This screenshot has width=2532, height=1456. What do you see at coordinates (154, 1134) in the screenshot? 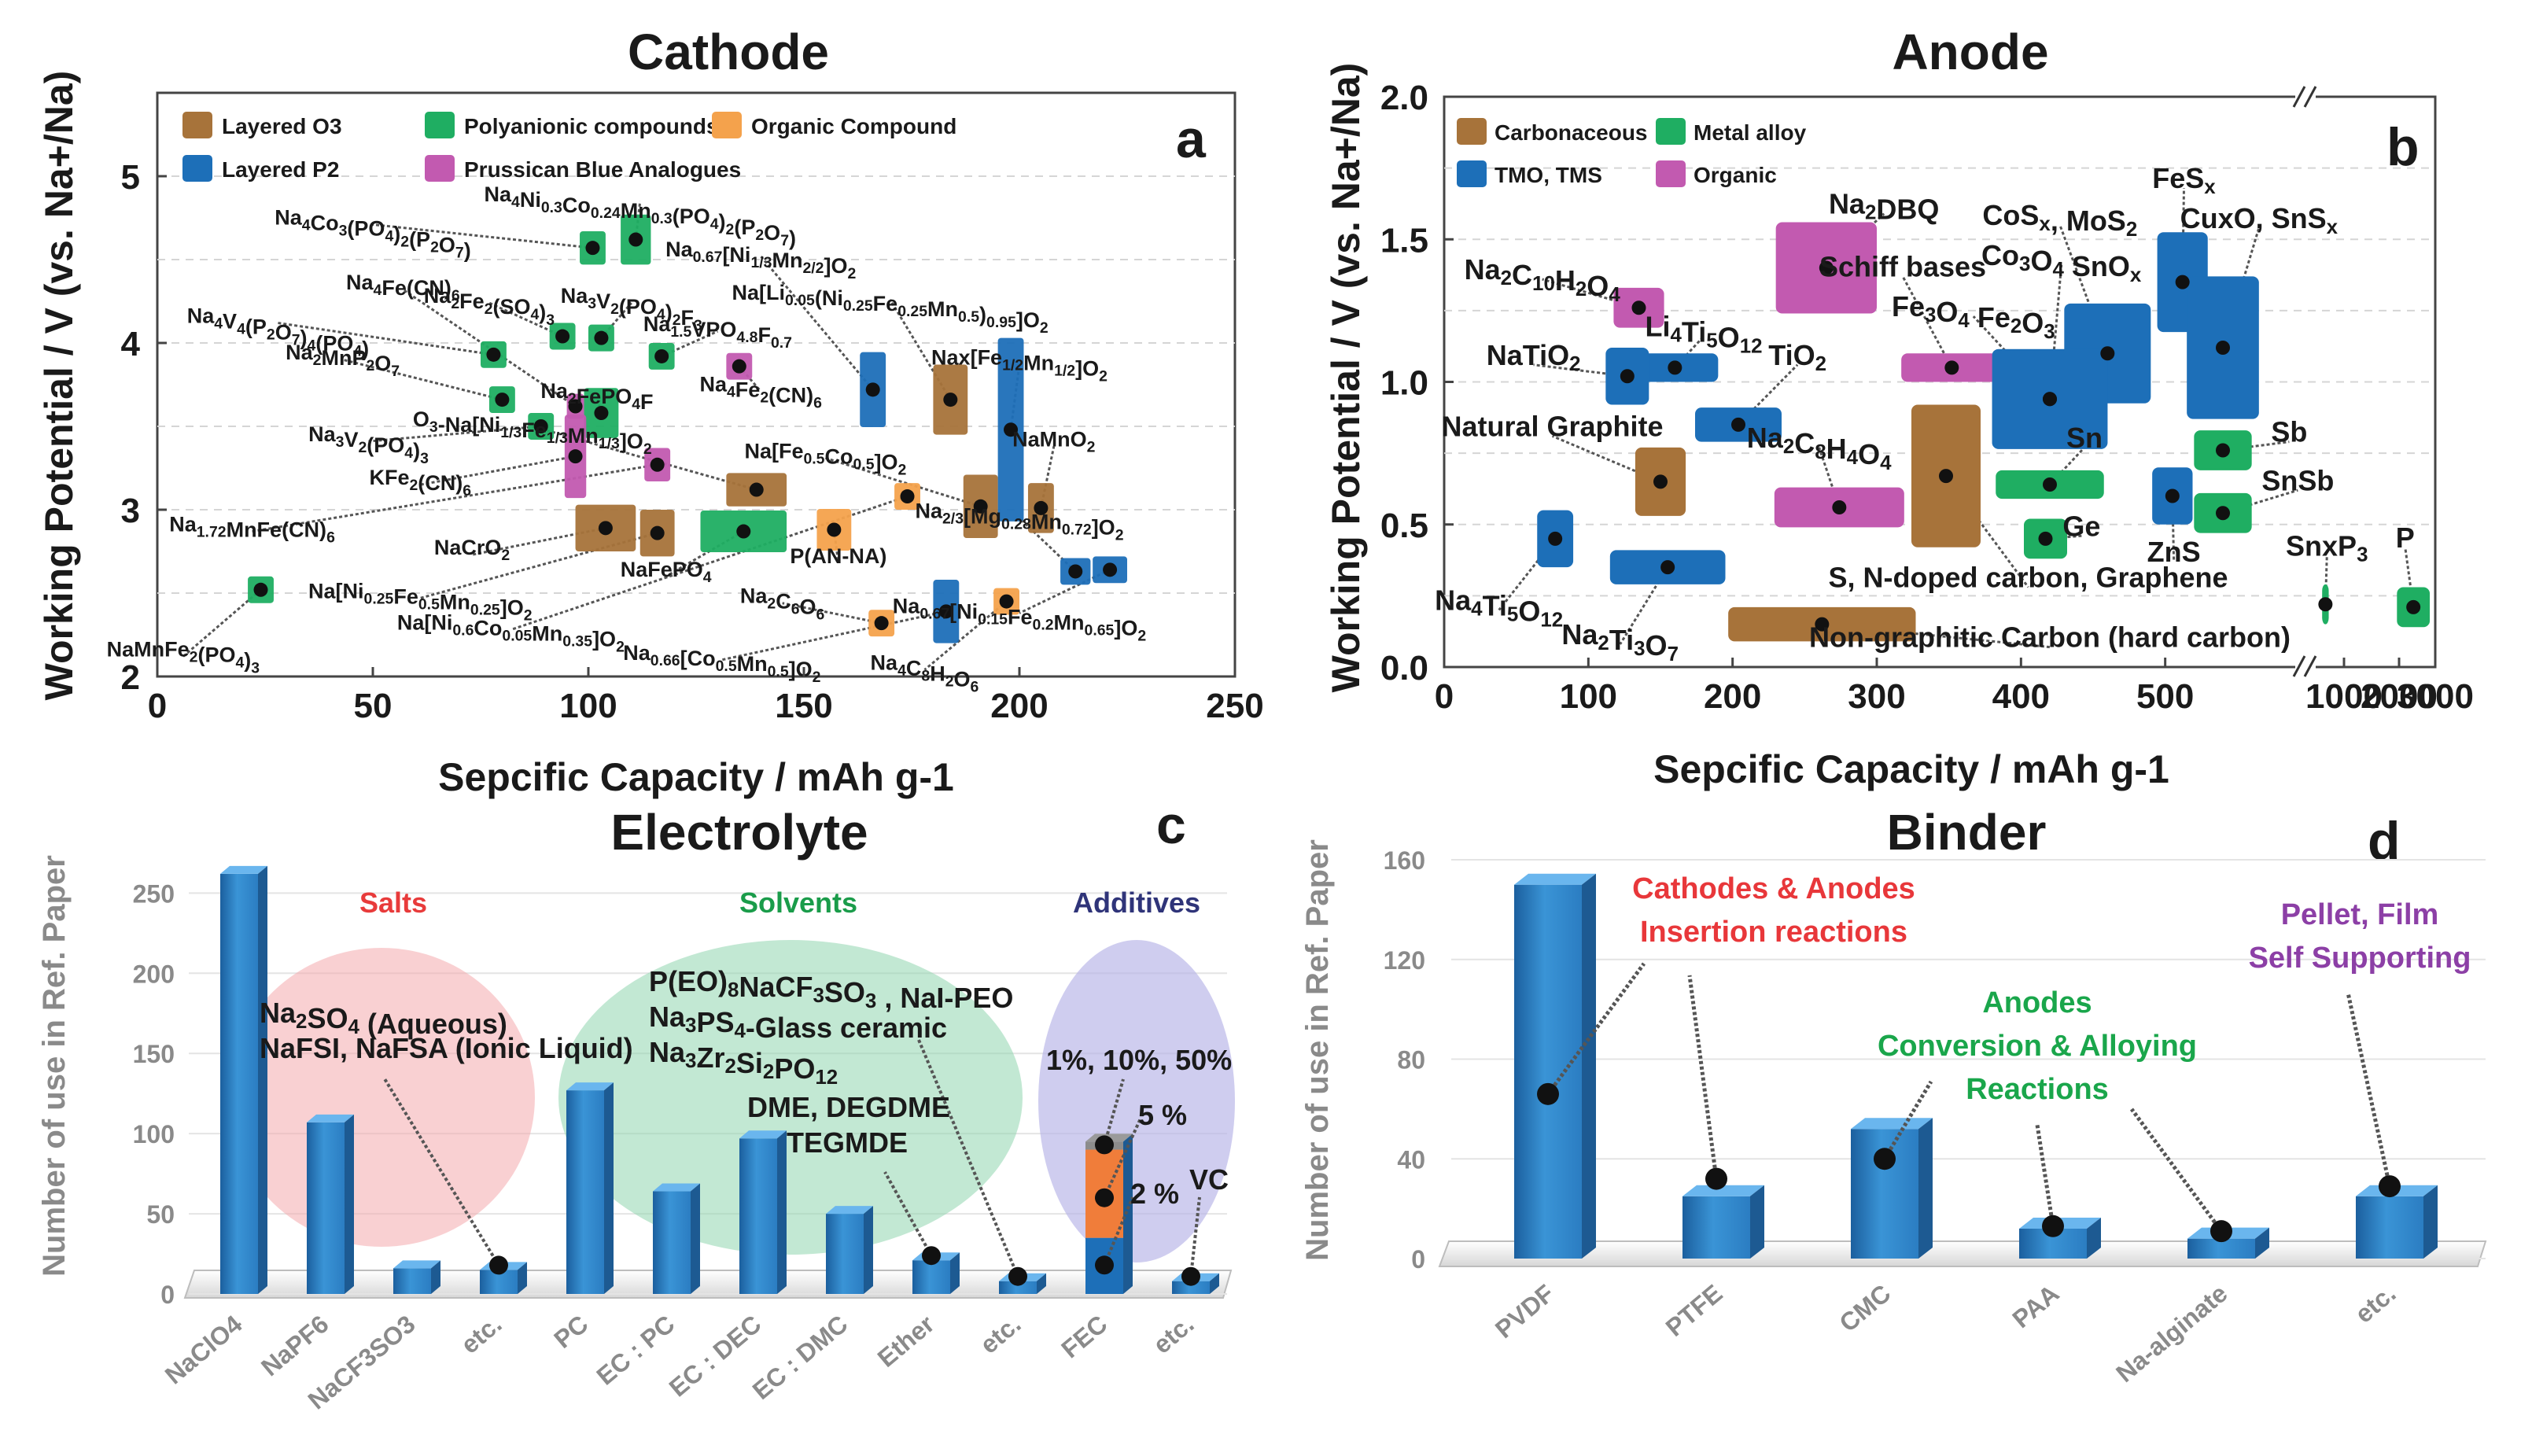
I see `y-tick-label: 100` at bounding box center [154, 1134].